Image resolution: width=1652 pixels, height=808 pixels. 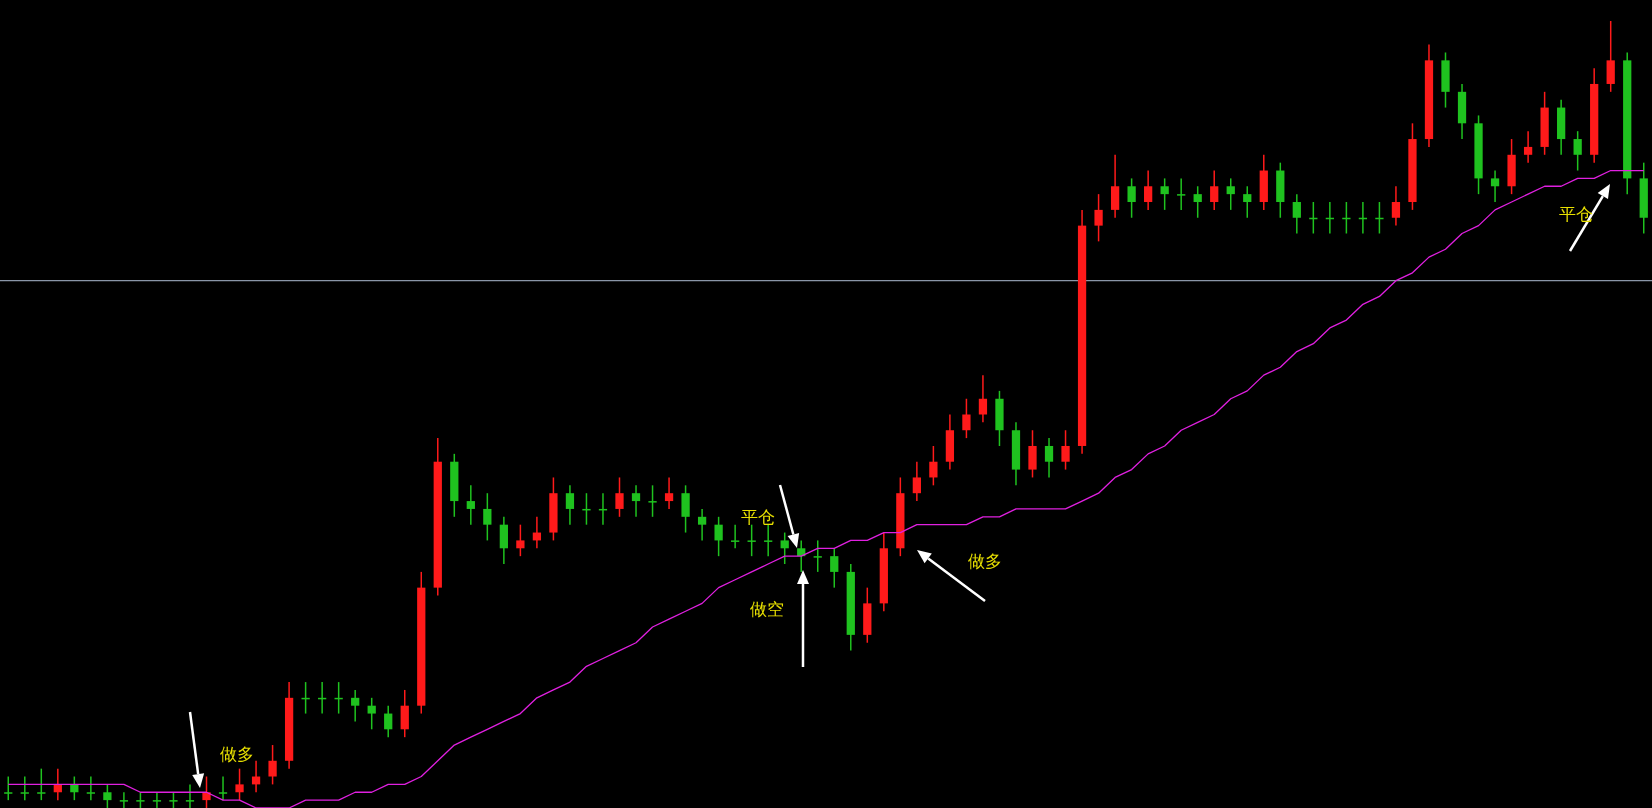 I want to click on annotation: 做空, so click(x=767, y=609).